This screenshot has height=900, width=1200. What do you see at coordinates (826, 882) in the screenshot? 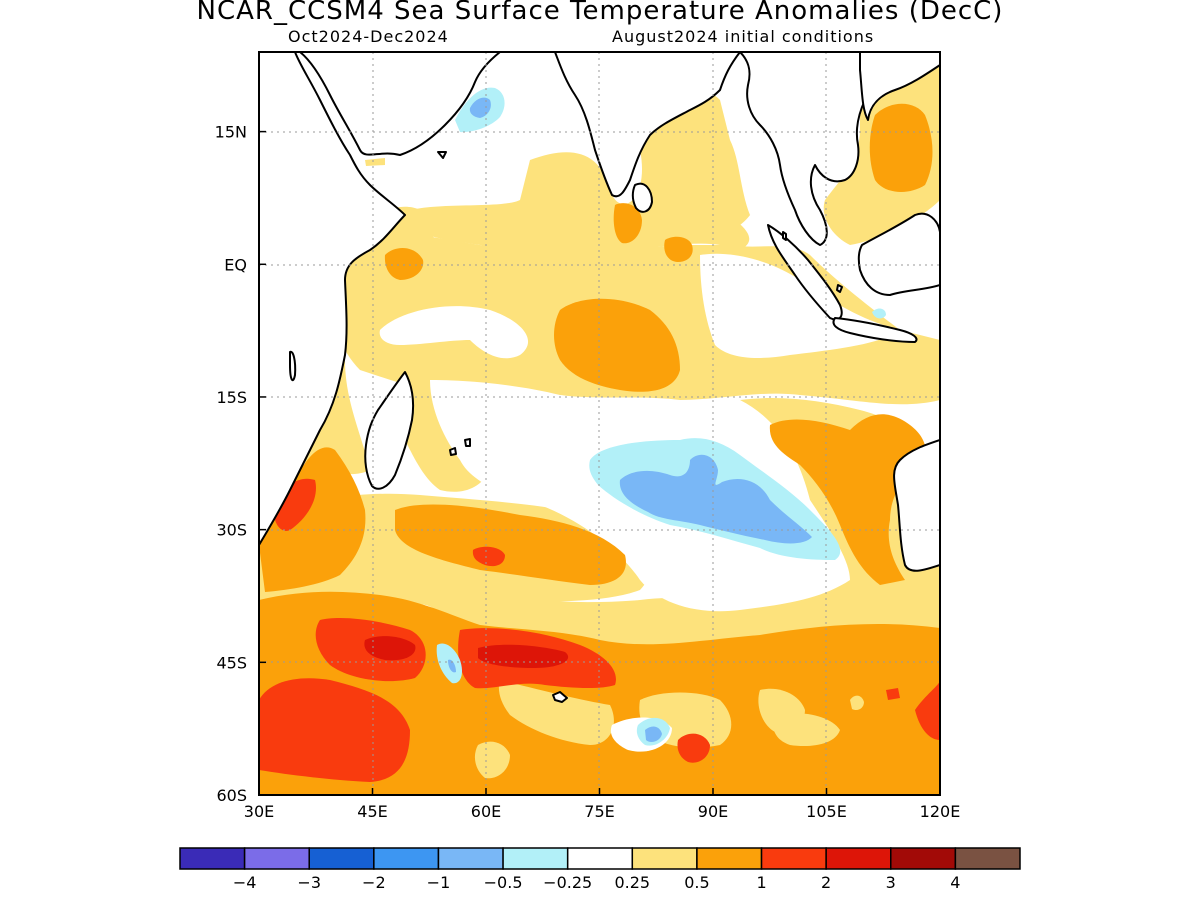
I see `colorbar-label: 2` at bounding box center [826, 882].